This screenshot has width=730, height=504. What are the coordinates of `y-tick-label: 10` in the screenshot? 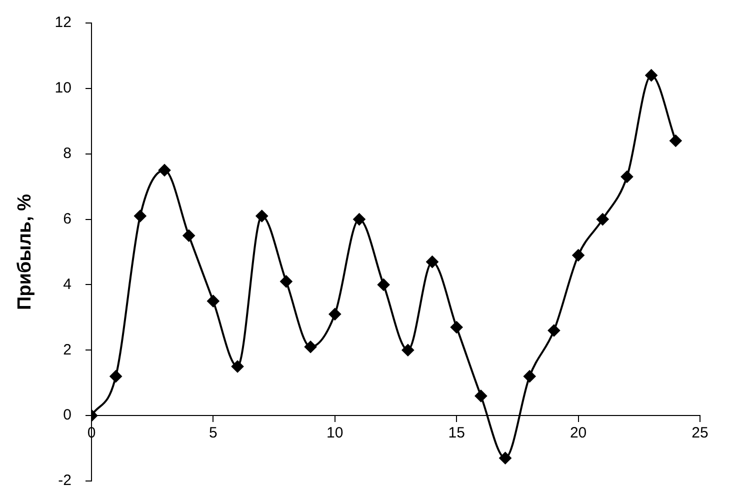 It's located at (63, 88).